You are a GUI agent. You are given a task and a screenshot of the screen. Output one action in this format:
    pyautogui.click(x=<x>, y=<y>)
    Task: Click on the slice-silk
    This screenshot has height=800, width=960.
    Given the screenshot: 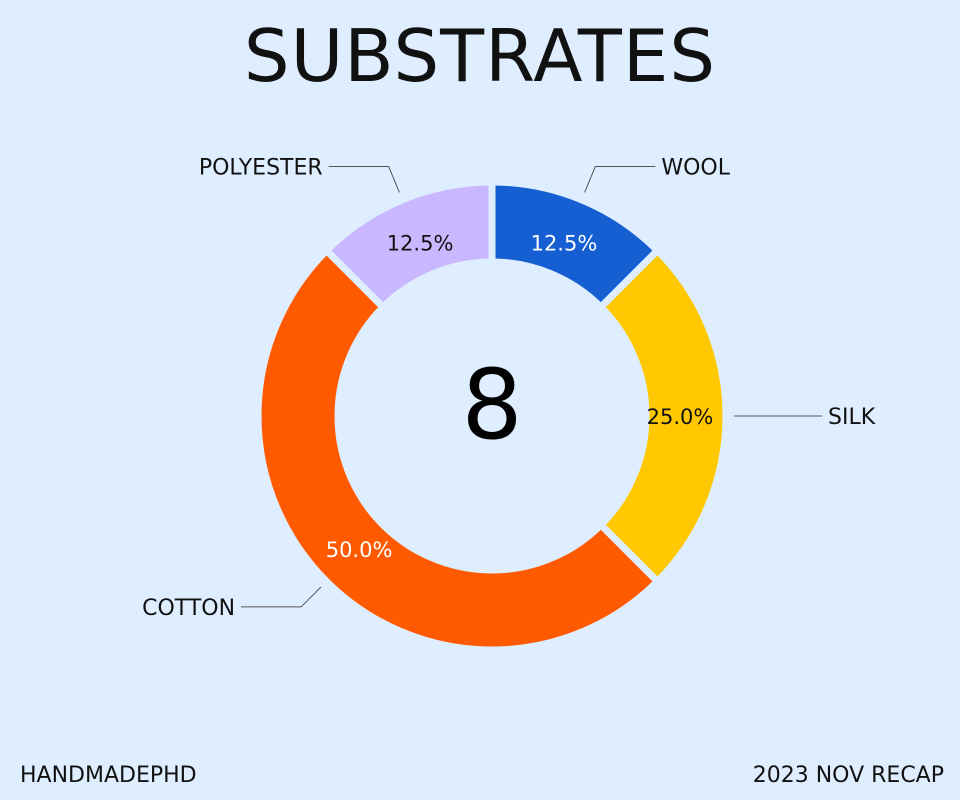 What is the action you would take?
    pyautogui.click(x=662, y=416)
    